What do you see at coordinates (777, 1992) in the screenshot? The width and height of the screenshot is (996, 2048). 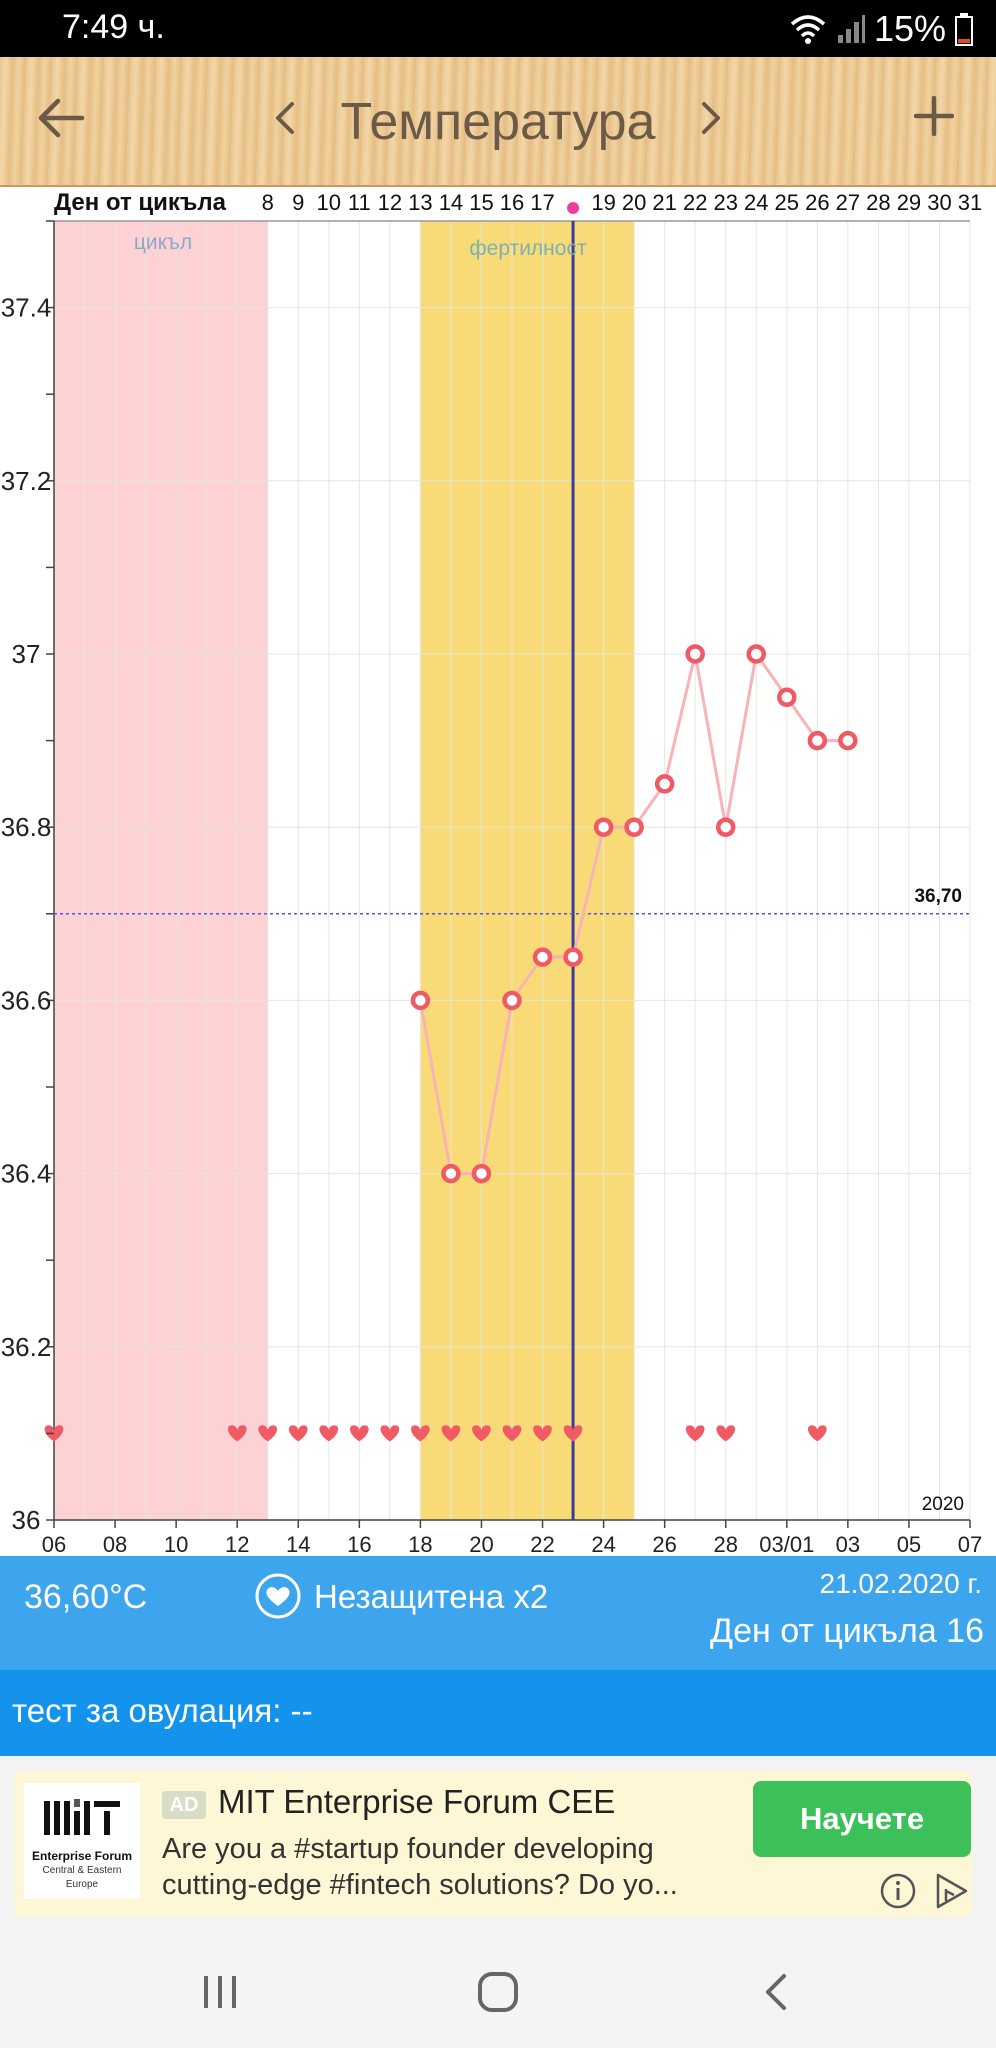 I see `back-nav-icon` at bounding box center [777, 1992].